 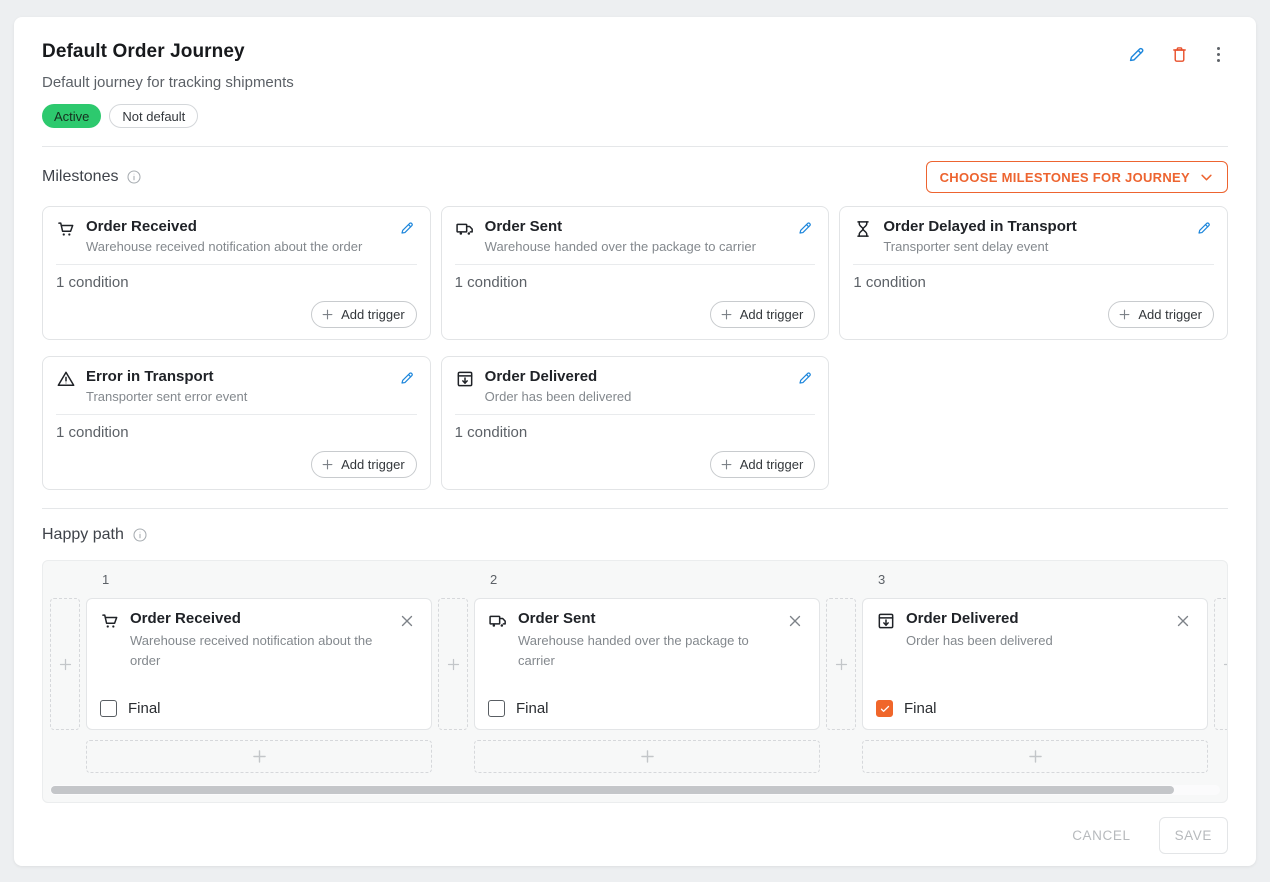 I want to click on badges-row: Active Not default, so click(x=635, y=116).